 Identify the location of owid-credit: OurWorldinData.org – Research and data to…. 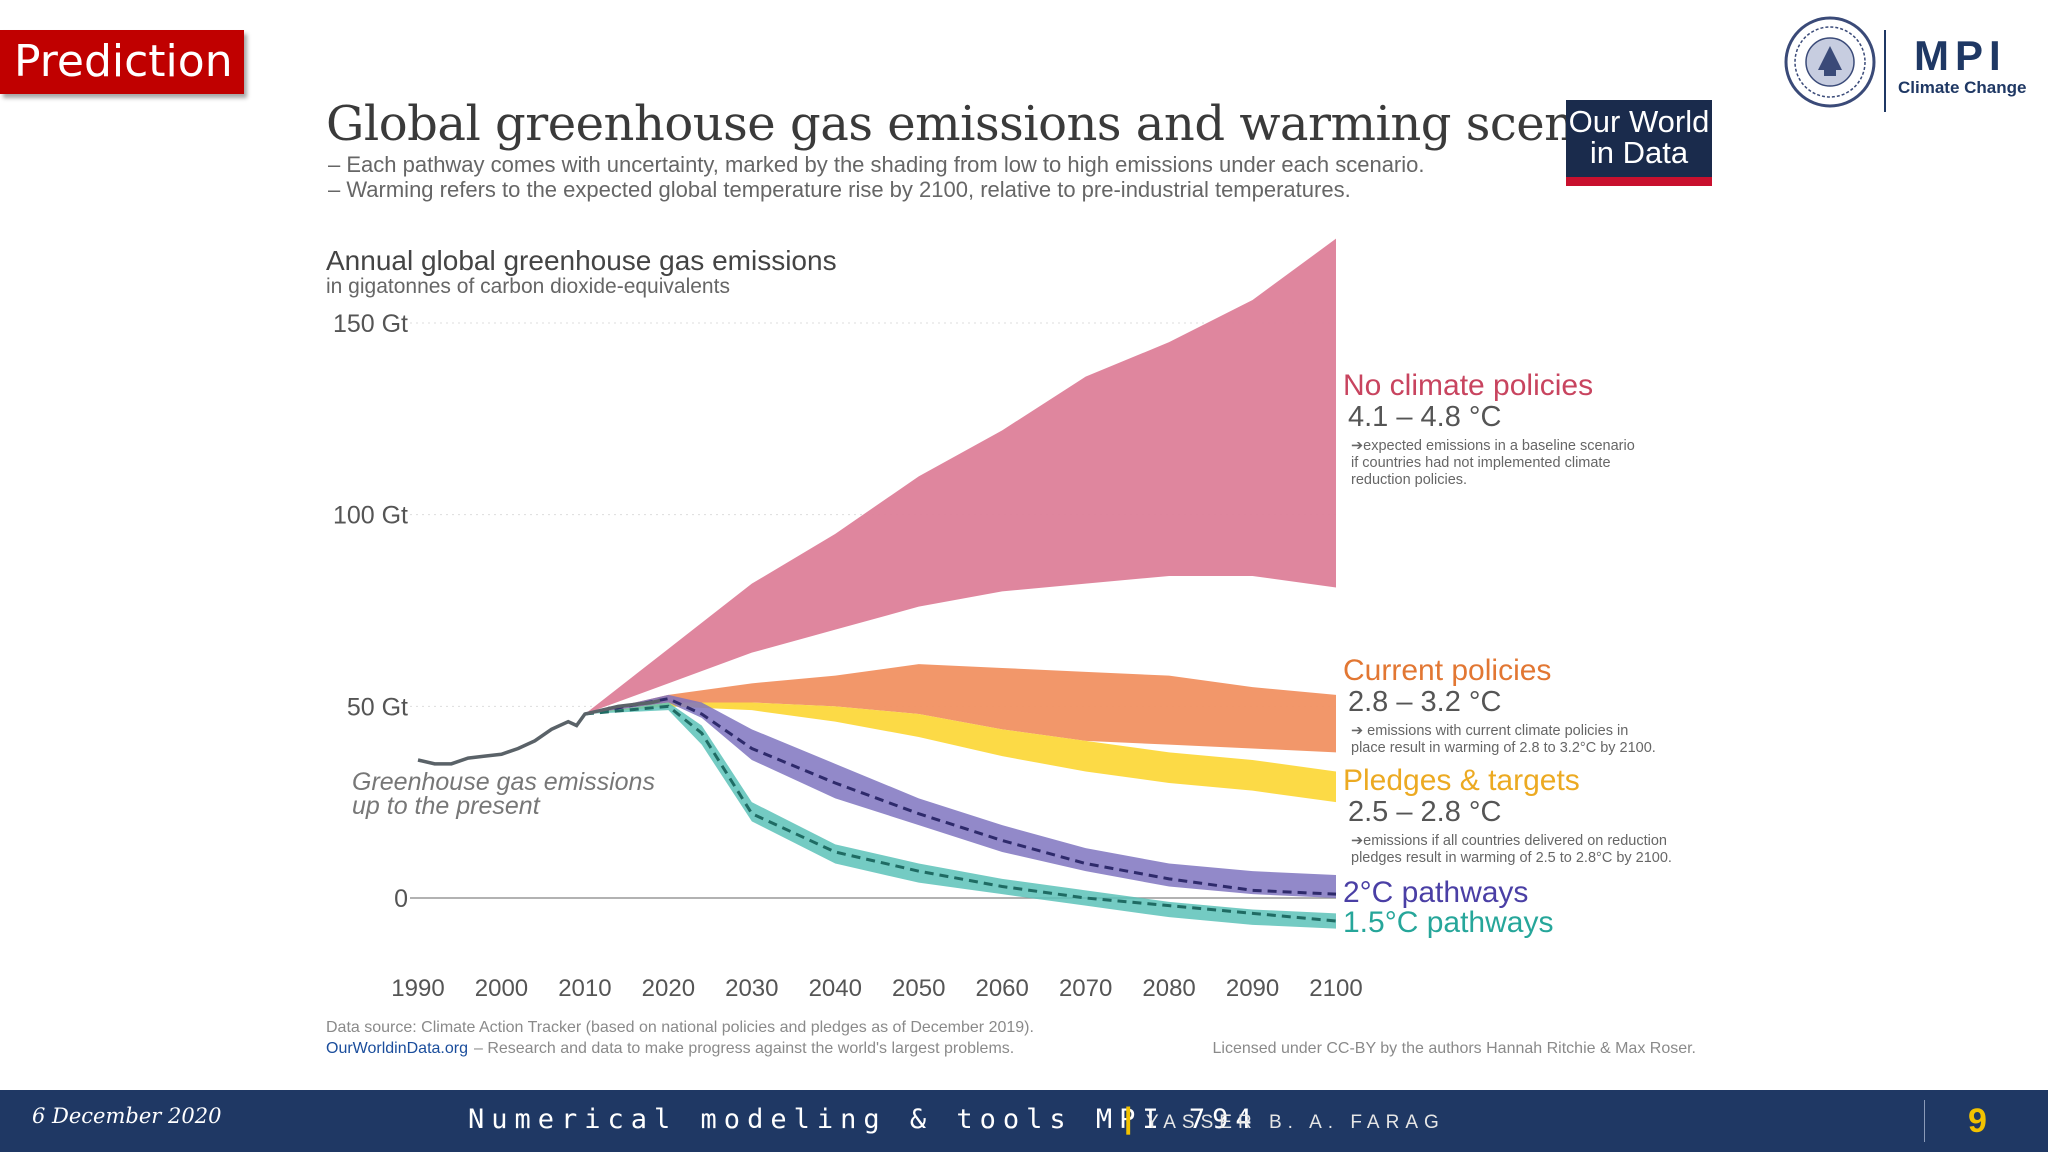
(670, 1048).